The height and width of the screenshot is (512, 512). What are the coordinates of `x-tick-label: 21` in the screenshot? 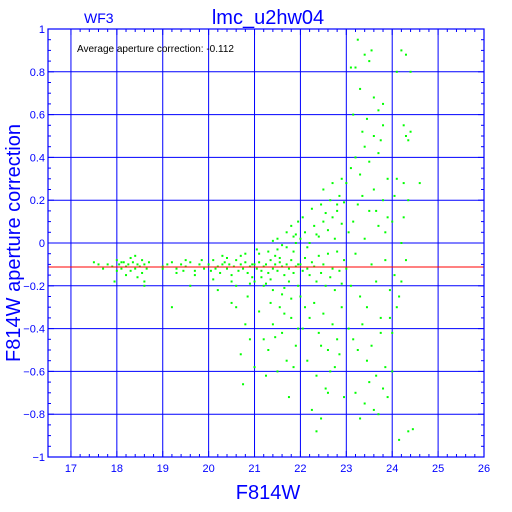 It's located at (254, 469).